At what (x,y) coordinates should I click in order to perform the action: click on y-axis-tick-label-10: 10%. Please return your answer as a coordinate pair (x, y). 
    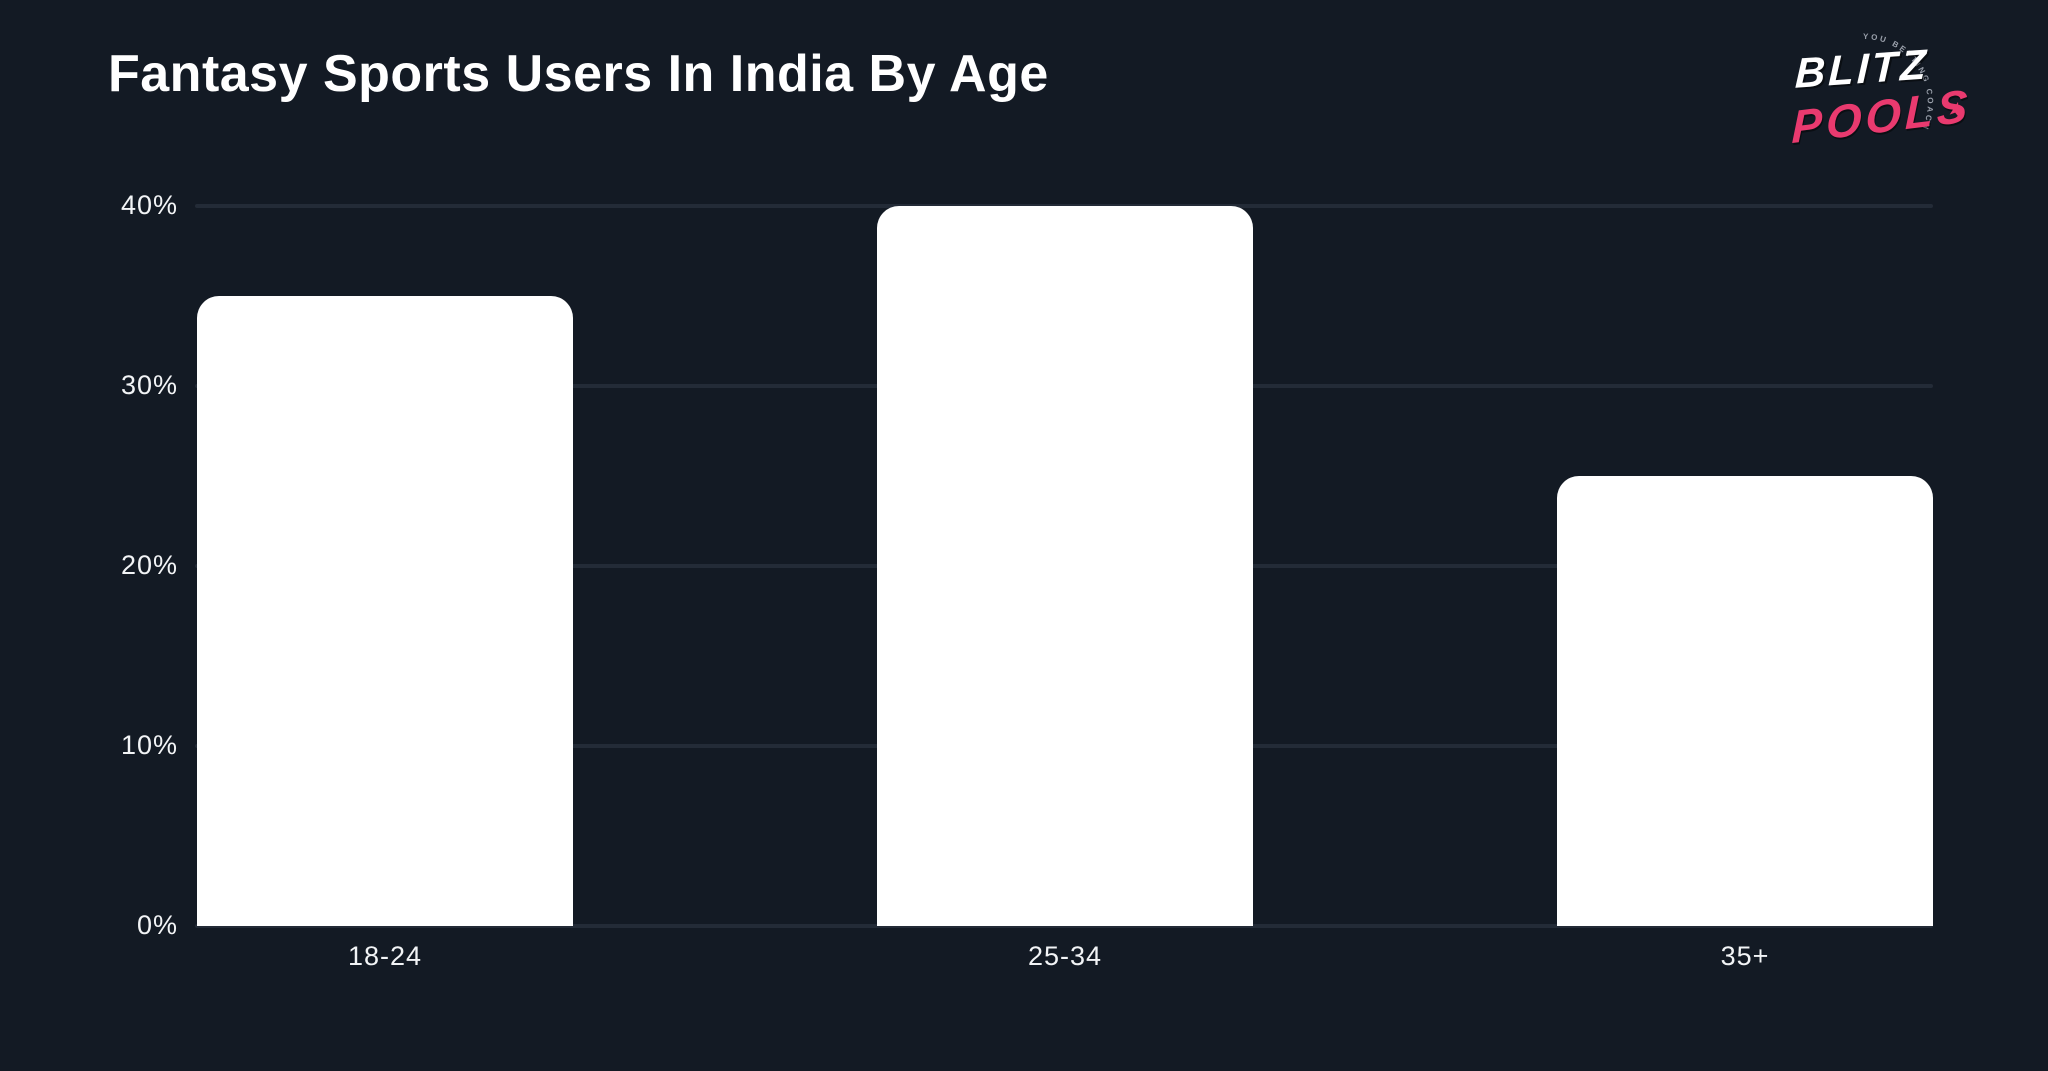
    Looking at the image, I should click on (149, 745).